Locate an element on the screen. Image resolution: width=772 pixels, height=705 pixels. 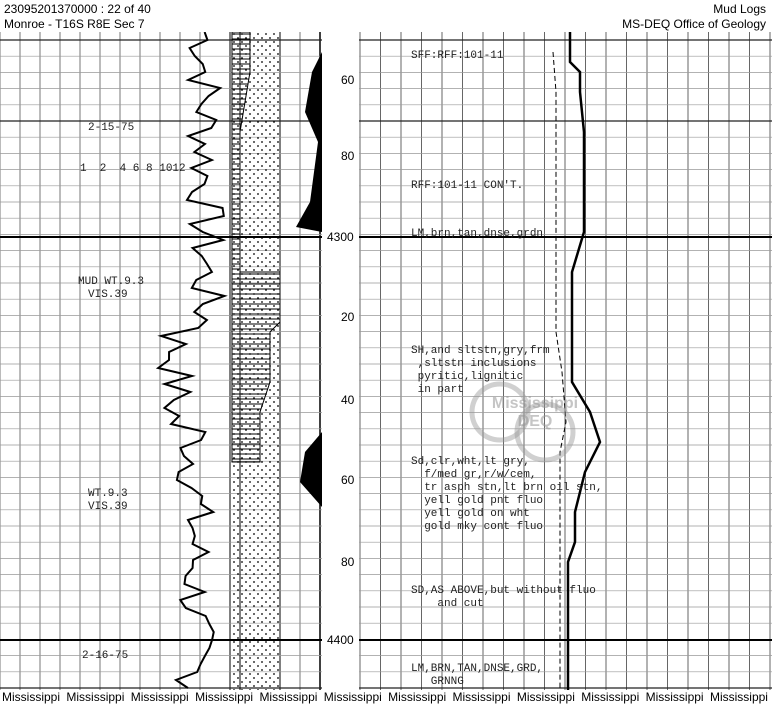
depth-track is located at coordinates (340, 361).